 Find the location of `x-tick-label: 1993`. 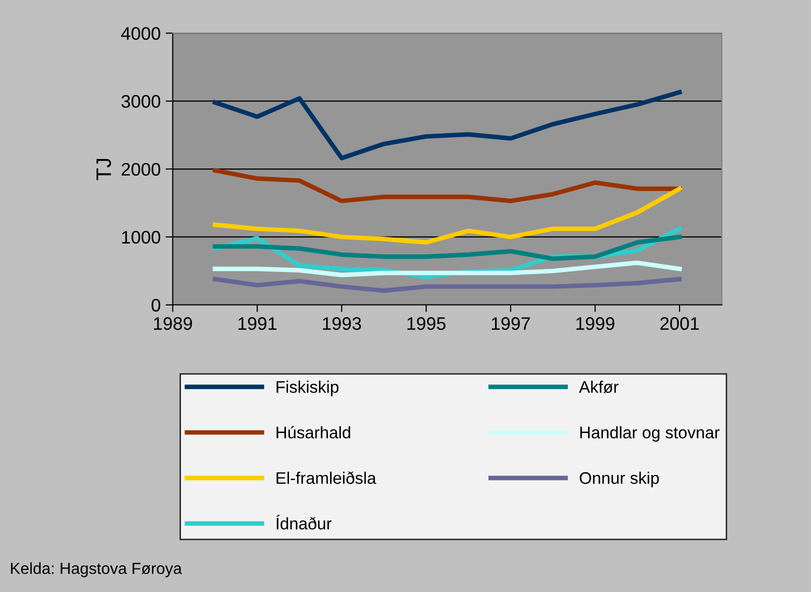

x-tick-label: 1993 is located at coordinates (341, 323).